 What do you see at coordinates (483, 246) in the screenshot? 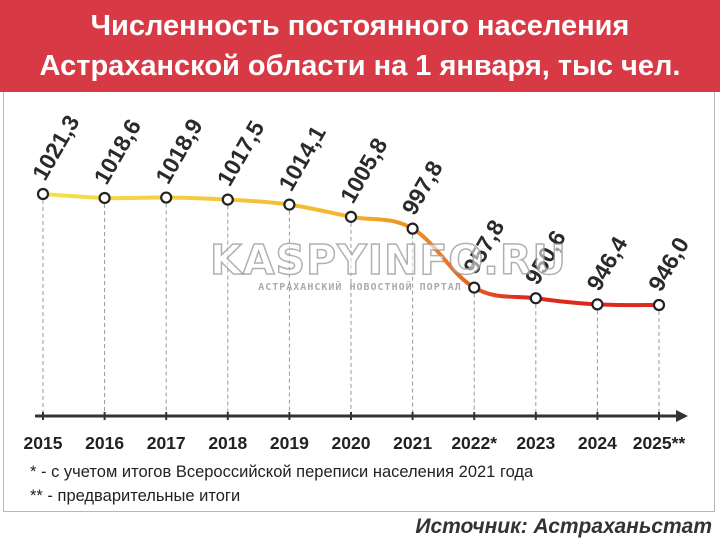
I see `data-label: 957,8` at bounding box center [483, 246].